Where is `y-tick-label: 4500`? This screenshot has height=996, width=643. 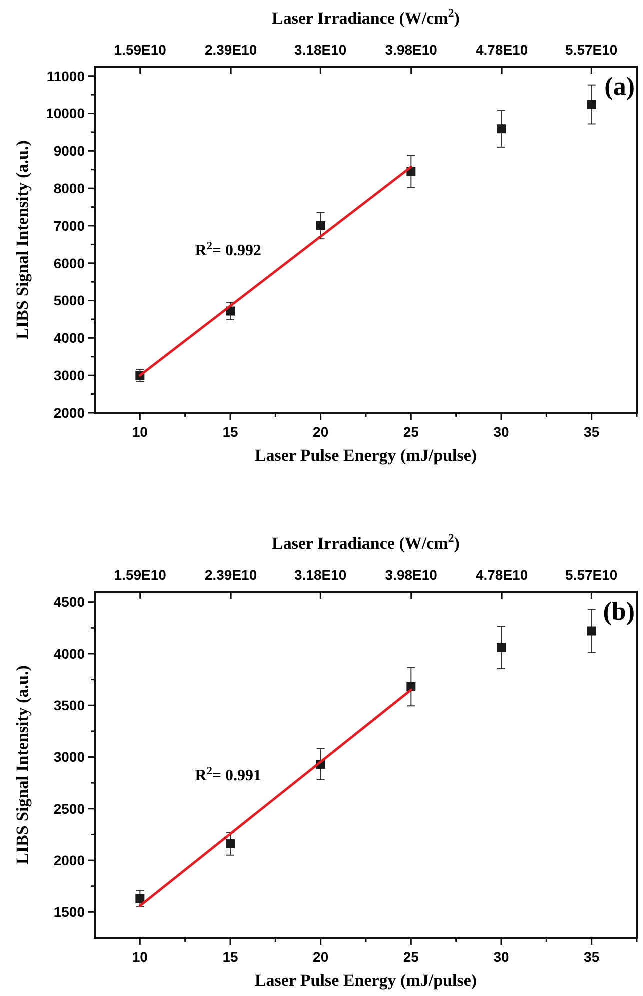
y-tick-label: 4500 is located at coordinates (70, 602).